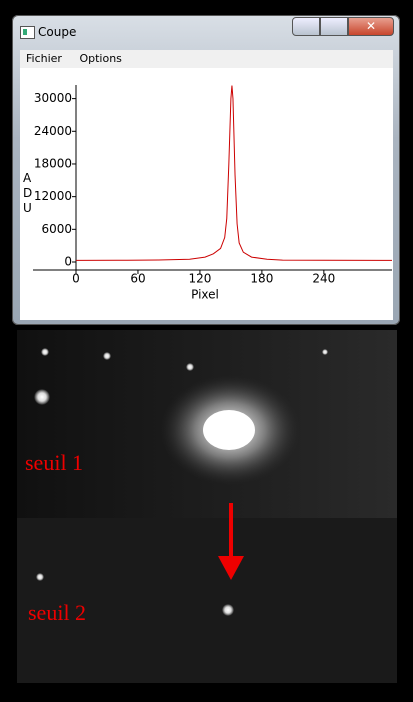  What do you see at coordinates (371, 26) in the screenshot?
I see `close-button: ✕` at bounding box center [371, 26].